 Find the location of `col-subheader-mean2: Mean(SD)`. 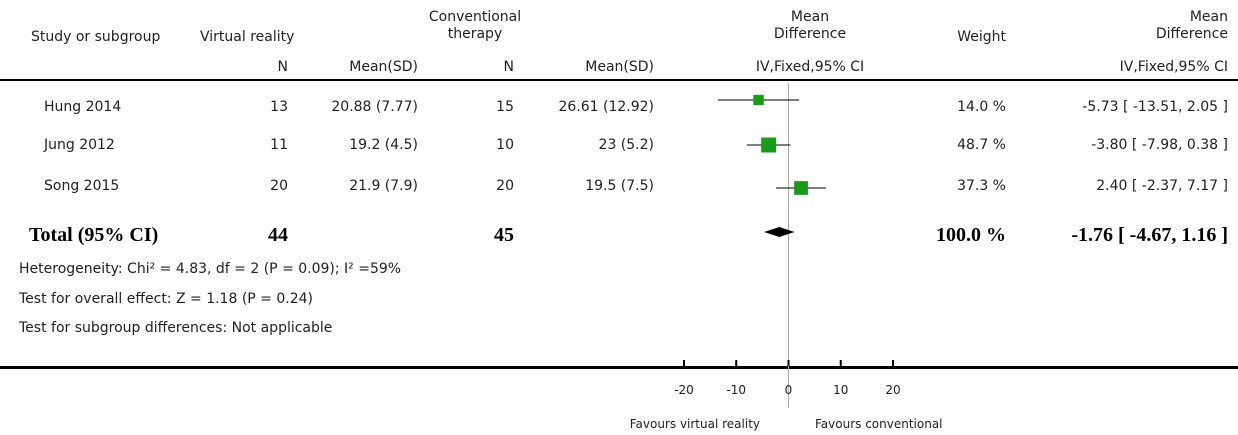

col-subheader-mean2: Mean(SD) is located at coordinates (619, 67).